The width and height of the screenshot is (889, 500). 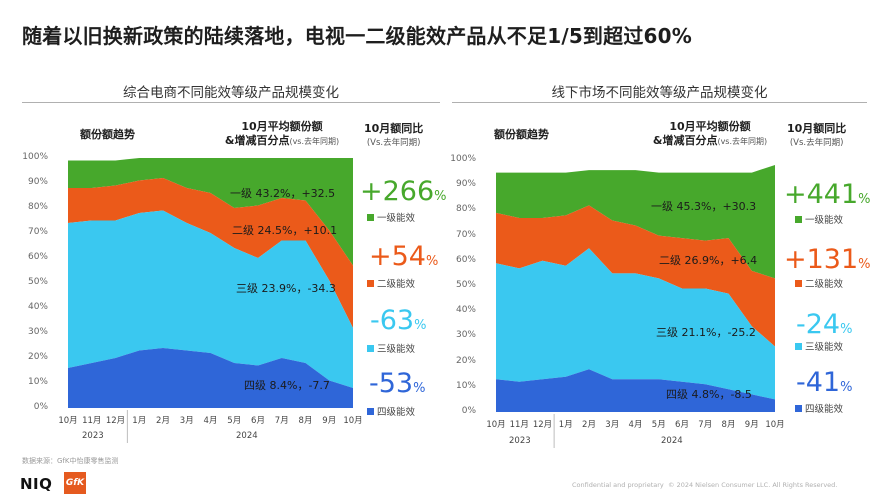 What do you see at coordinates (115, 421) in the screenshot?
I see `left-x-tick: 12月` at bounding box center [115, 421].